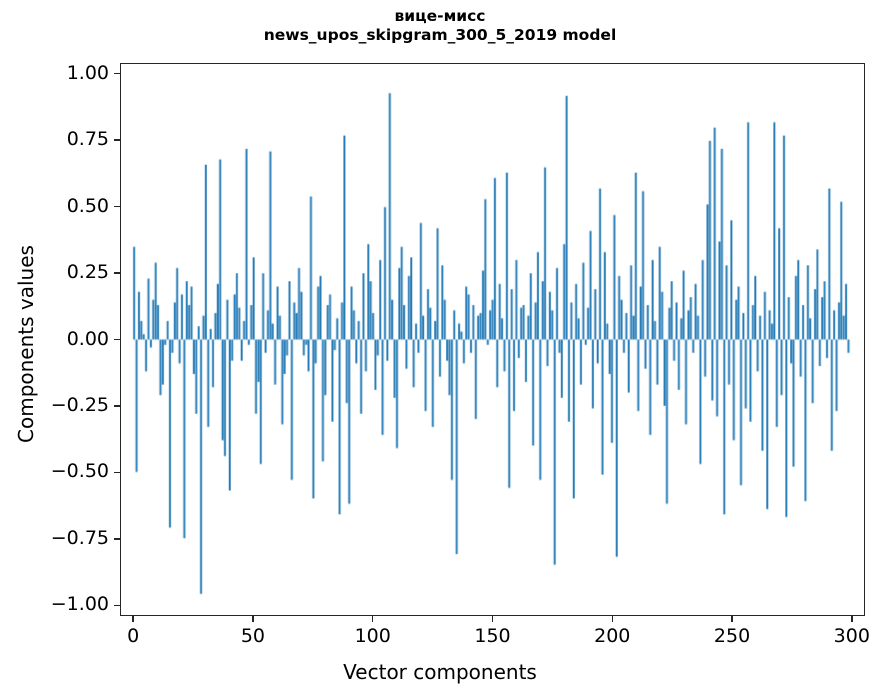 The width and height of the screenshot is (880, 696). What do you see at coordinates (26, 344) in the screenshot?
I see `y-axis-label: Components values` at bounding box center [26, 344].